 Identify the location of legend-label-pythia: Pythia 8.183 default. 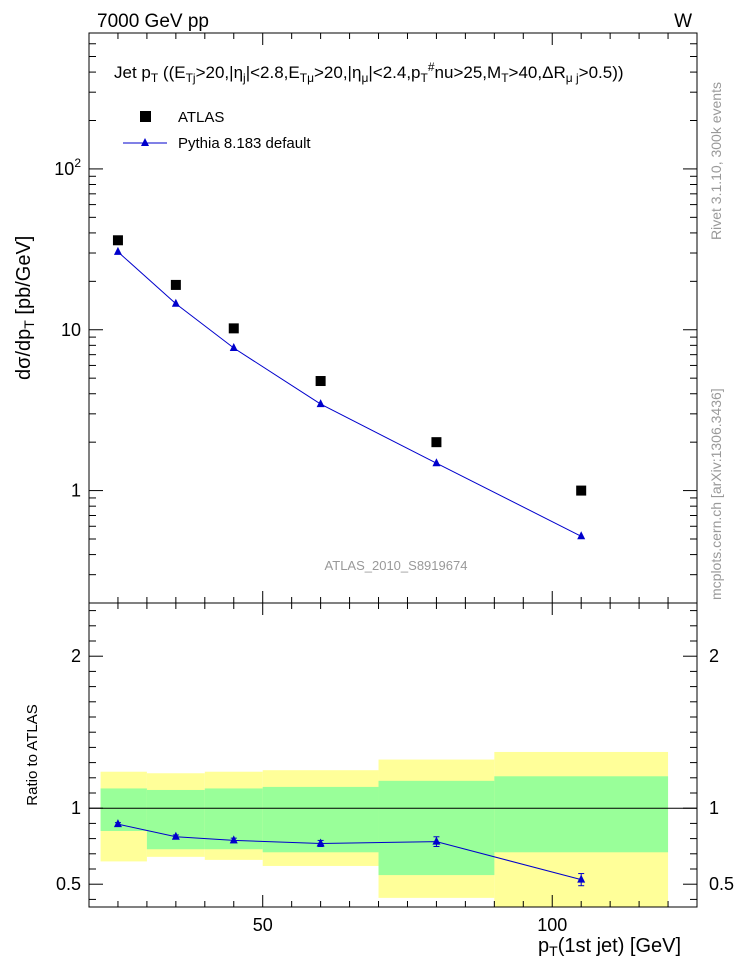
(244, 143).